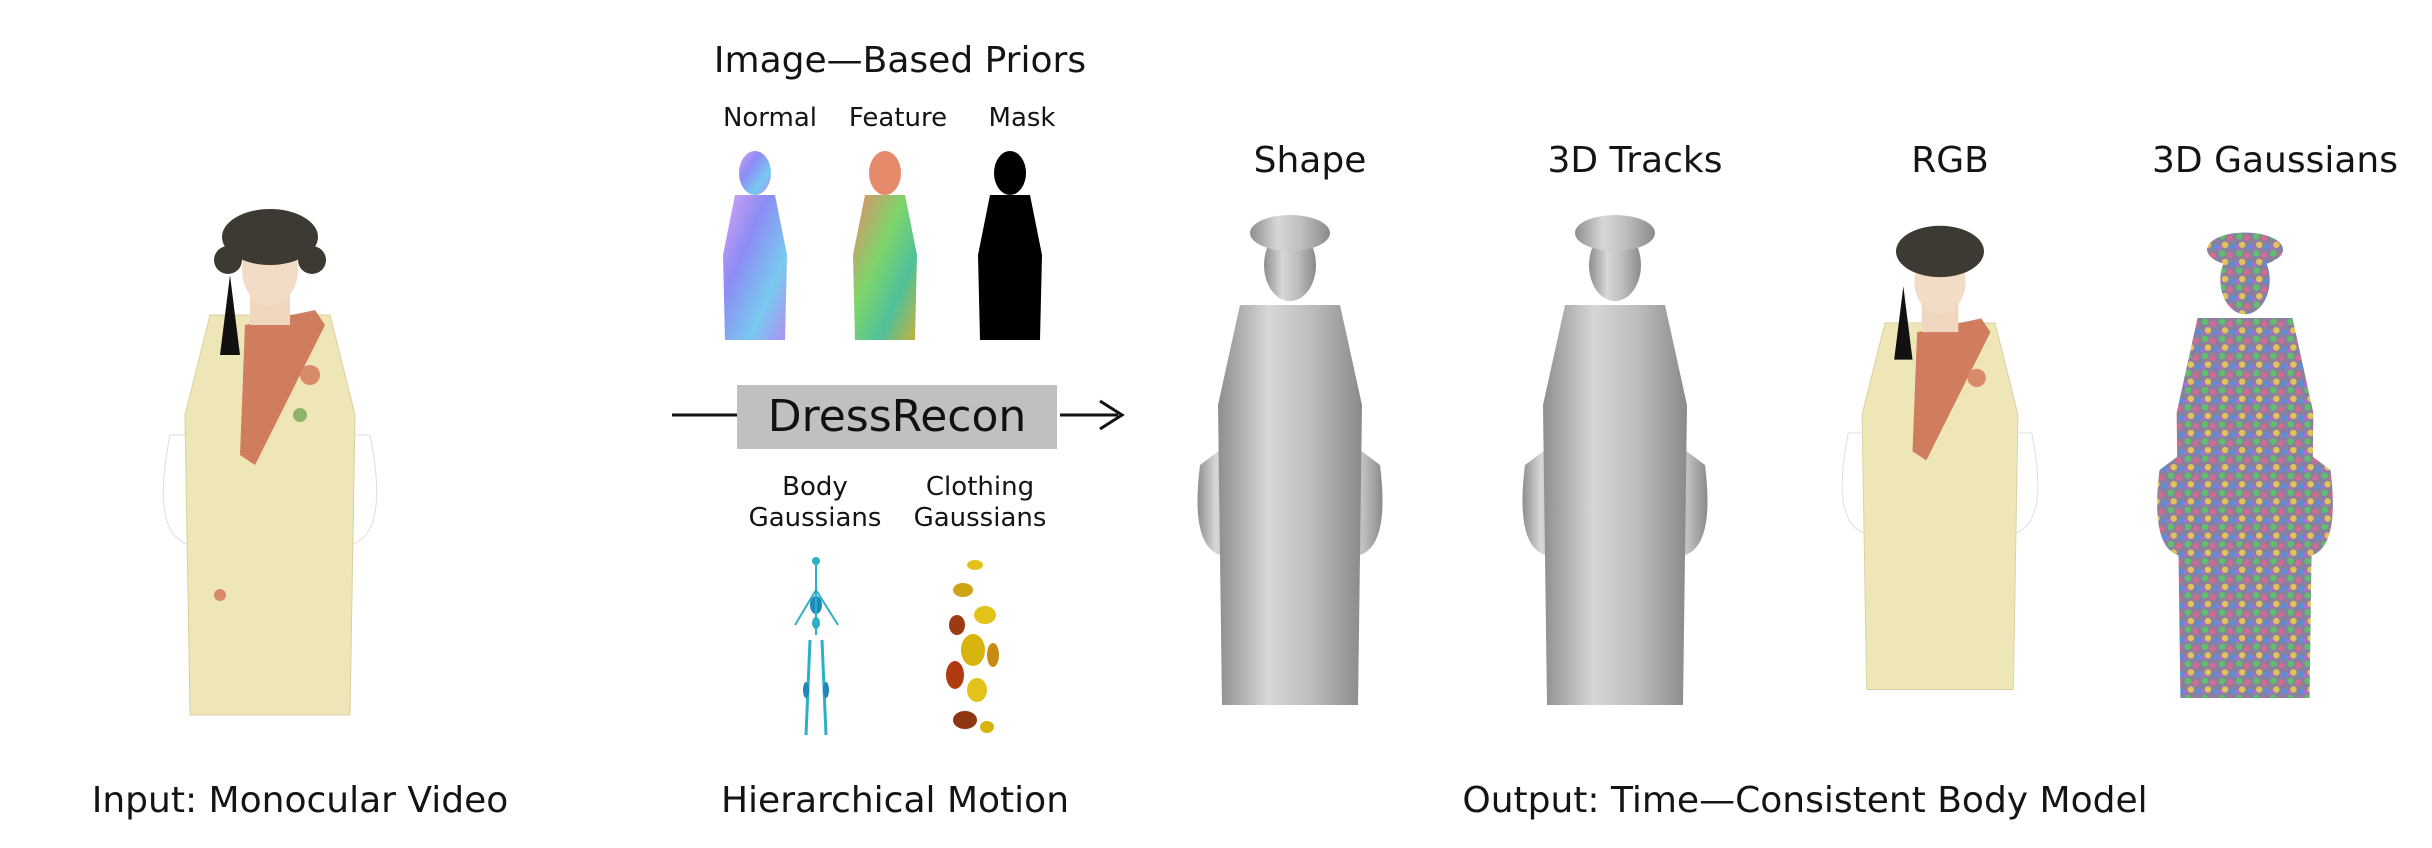  I want to click on pipeline-arrow, so click(898, 415).